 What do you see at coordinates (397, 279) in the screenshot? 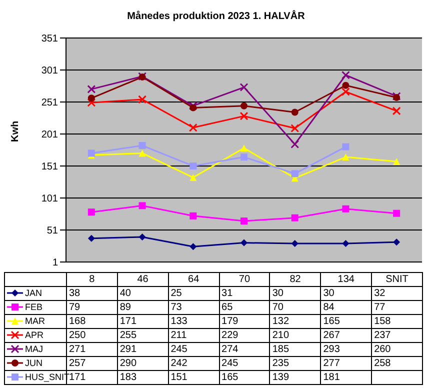
I see `x-tick-label: SNIT` at bounding box center [397, 279].